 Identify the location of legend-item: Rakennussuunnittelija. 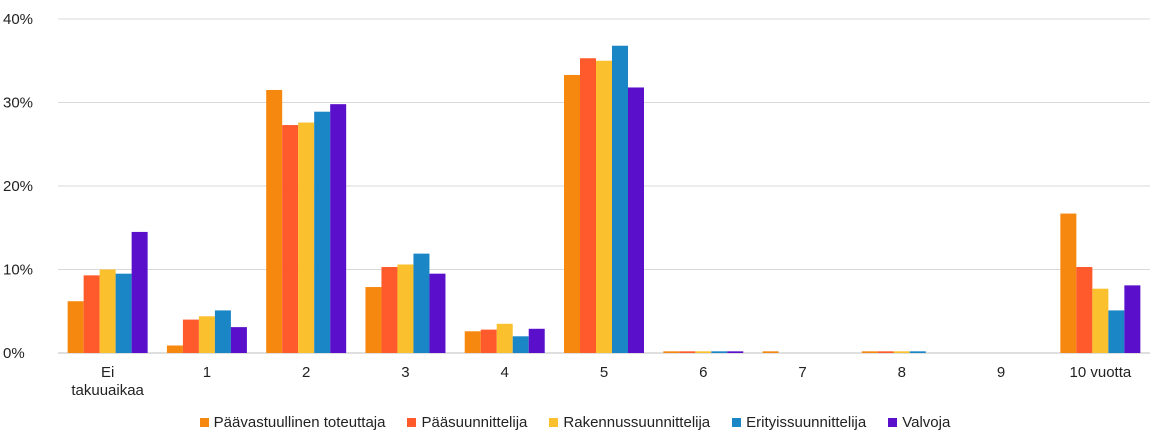
(629, 422).